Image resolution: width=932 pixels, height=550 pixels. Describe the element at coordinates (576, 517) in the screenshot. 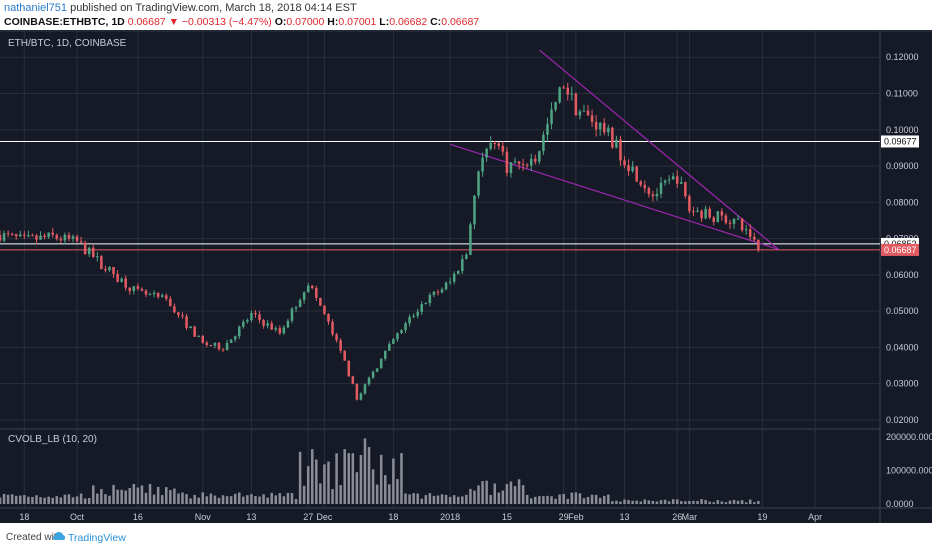

I see `time-tick-label: Feb` at that location.